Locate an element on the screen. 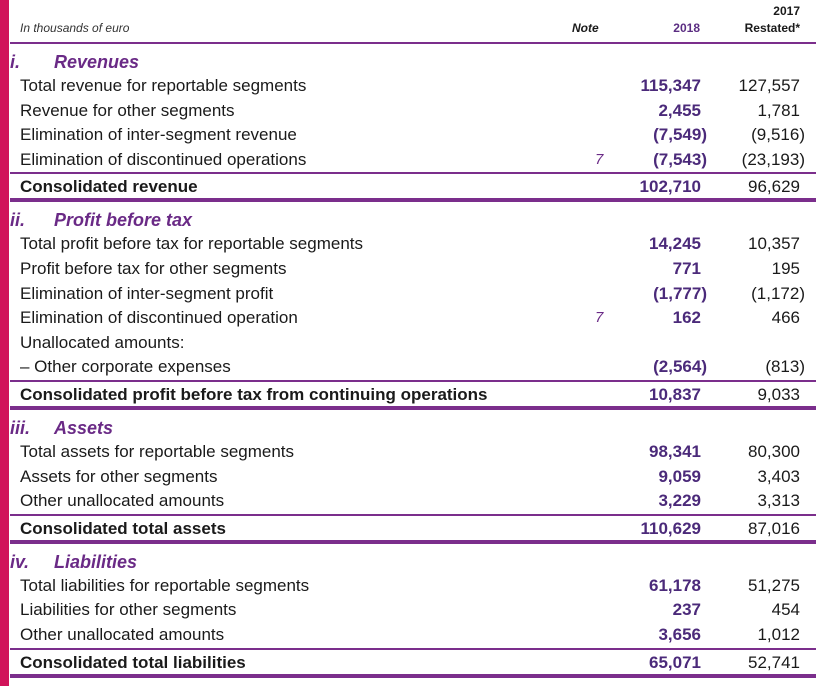  value-2017: 3,313 is located at coordinates (778, 501).